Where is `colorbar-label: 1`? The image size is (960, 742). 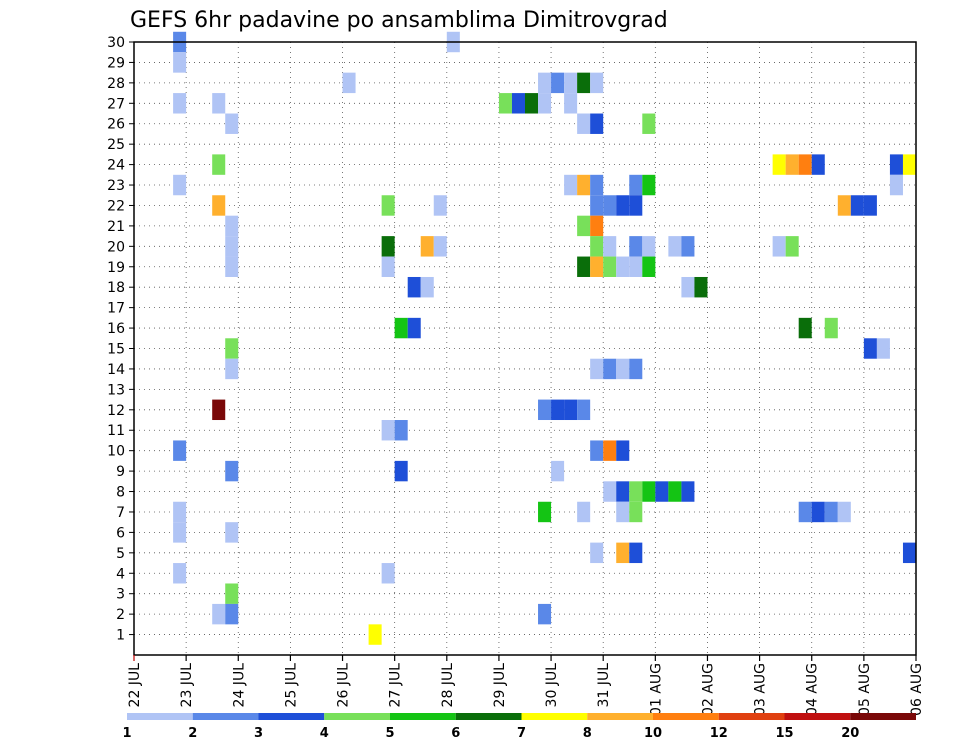
colorbar-label: 1 is located at coordinates (126, 733).